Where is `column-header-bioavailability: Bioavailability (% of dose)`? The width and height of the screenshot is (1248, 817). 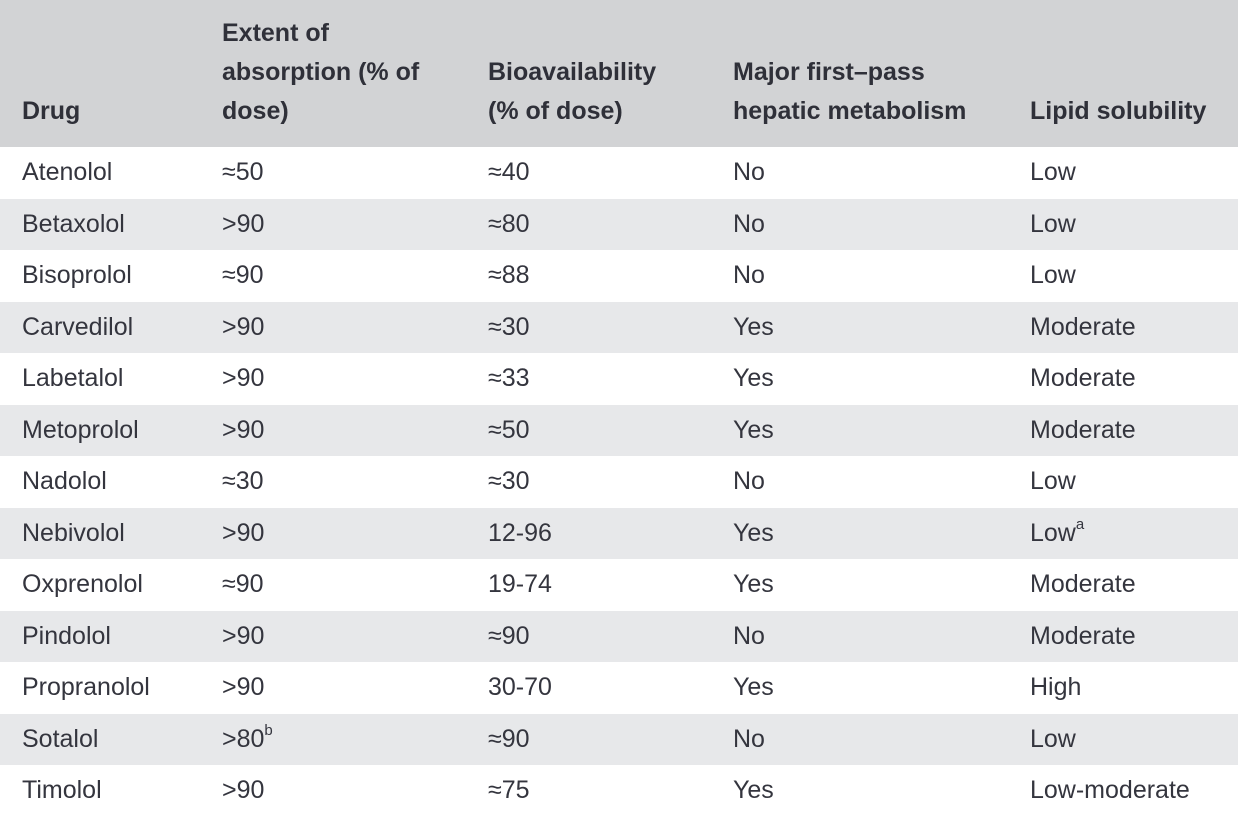
column-header-bioavailability: Bioavailability (% of dose) is located at coordinates (588, 73).